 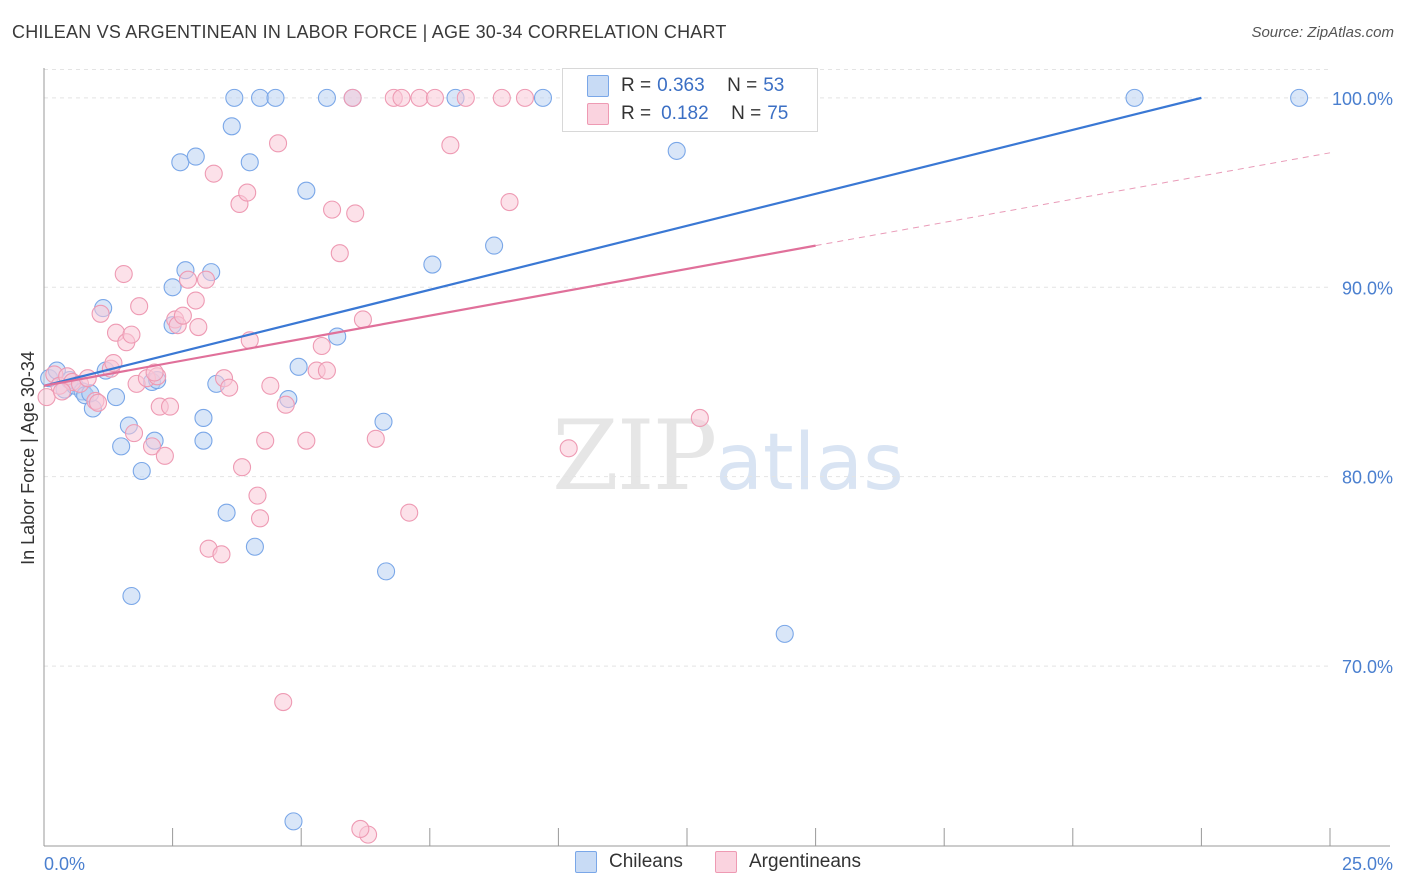 I want to click on source-credit: Source: ZipAtlas.com, so click(x=1322, y=32).